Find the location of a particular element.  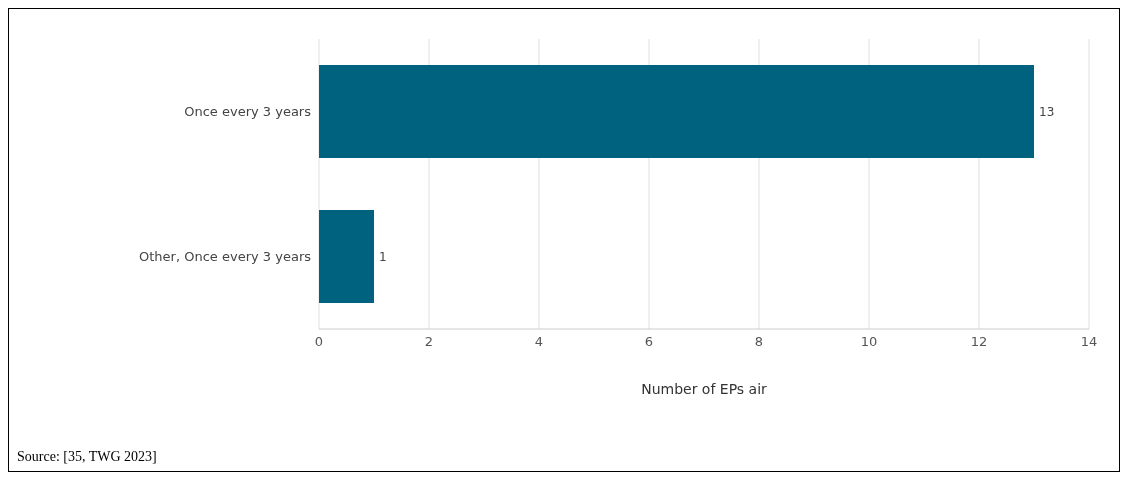

source-note: Source: [35, TWG 2023] is located at coordinates (87, 457).